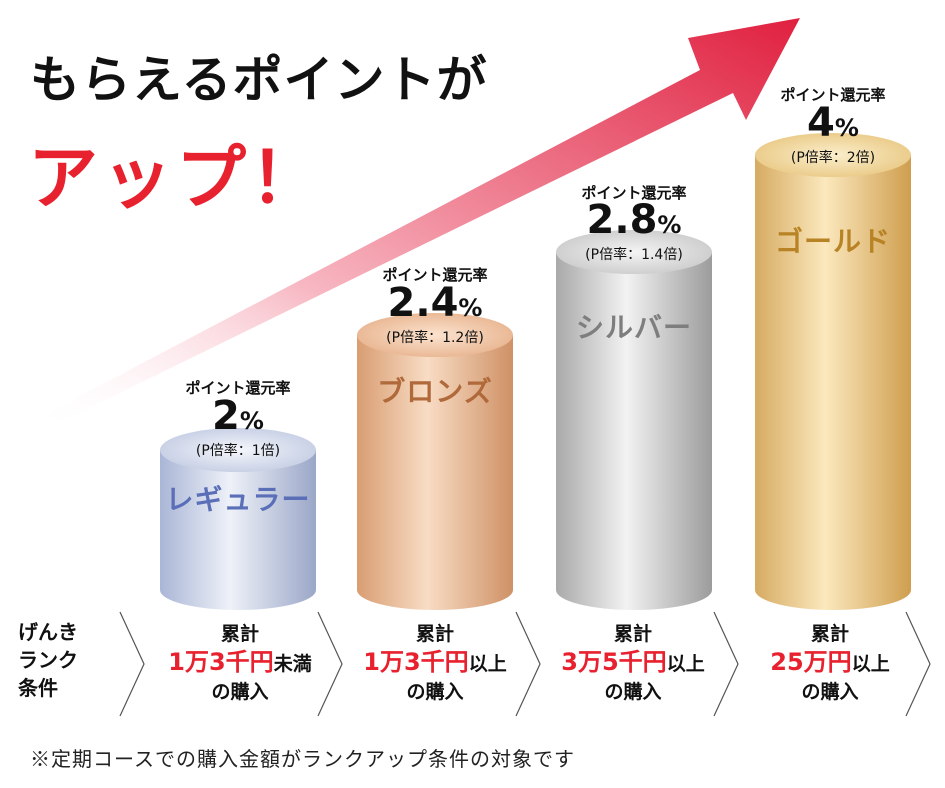 The width and height of the screenshot is (945, 788). I want to click on condition-amount: 3万5千円, so click(614, 662).